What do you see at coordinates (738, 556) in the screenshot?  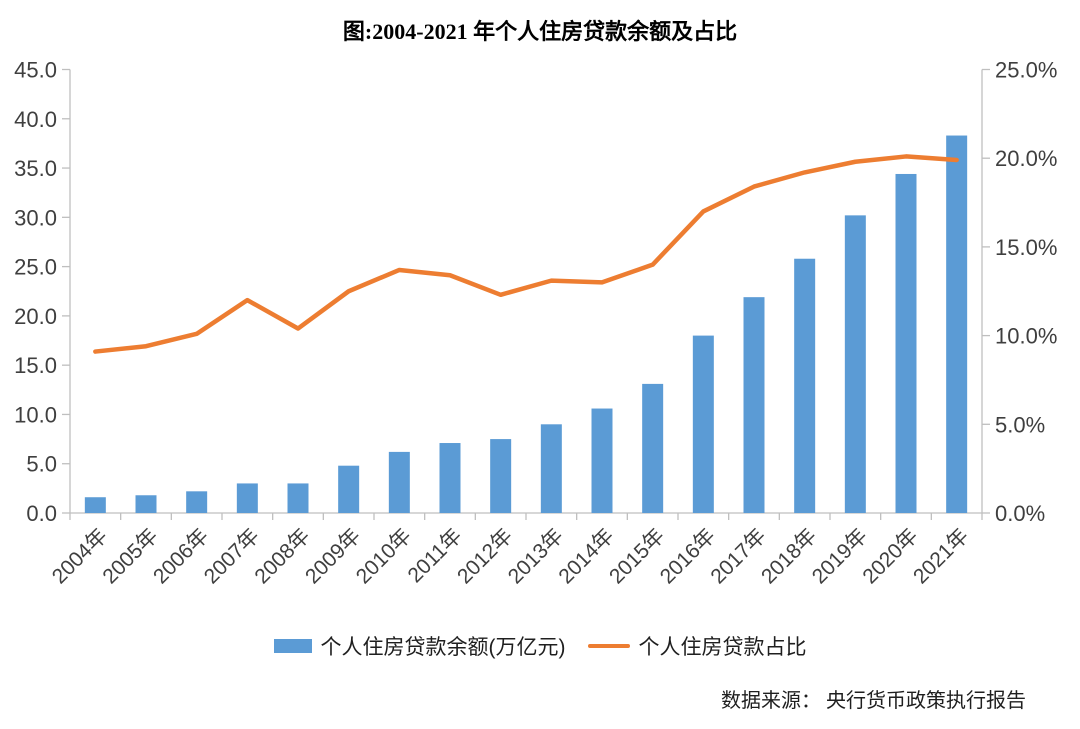 I see `x-axis-label: 2017年` at bounding box center [738, 556].